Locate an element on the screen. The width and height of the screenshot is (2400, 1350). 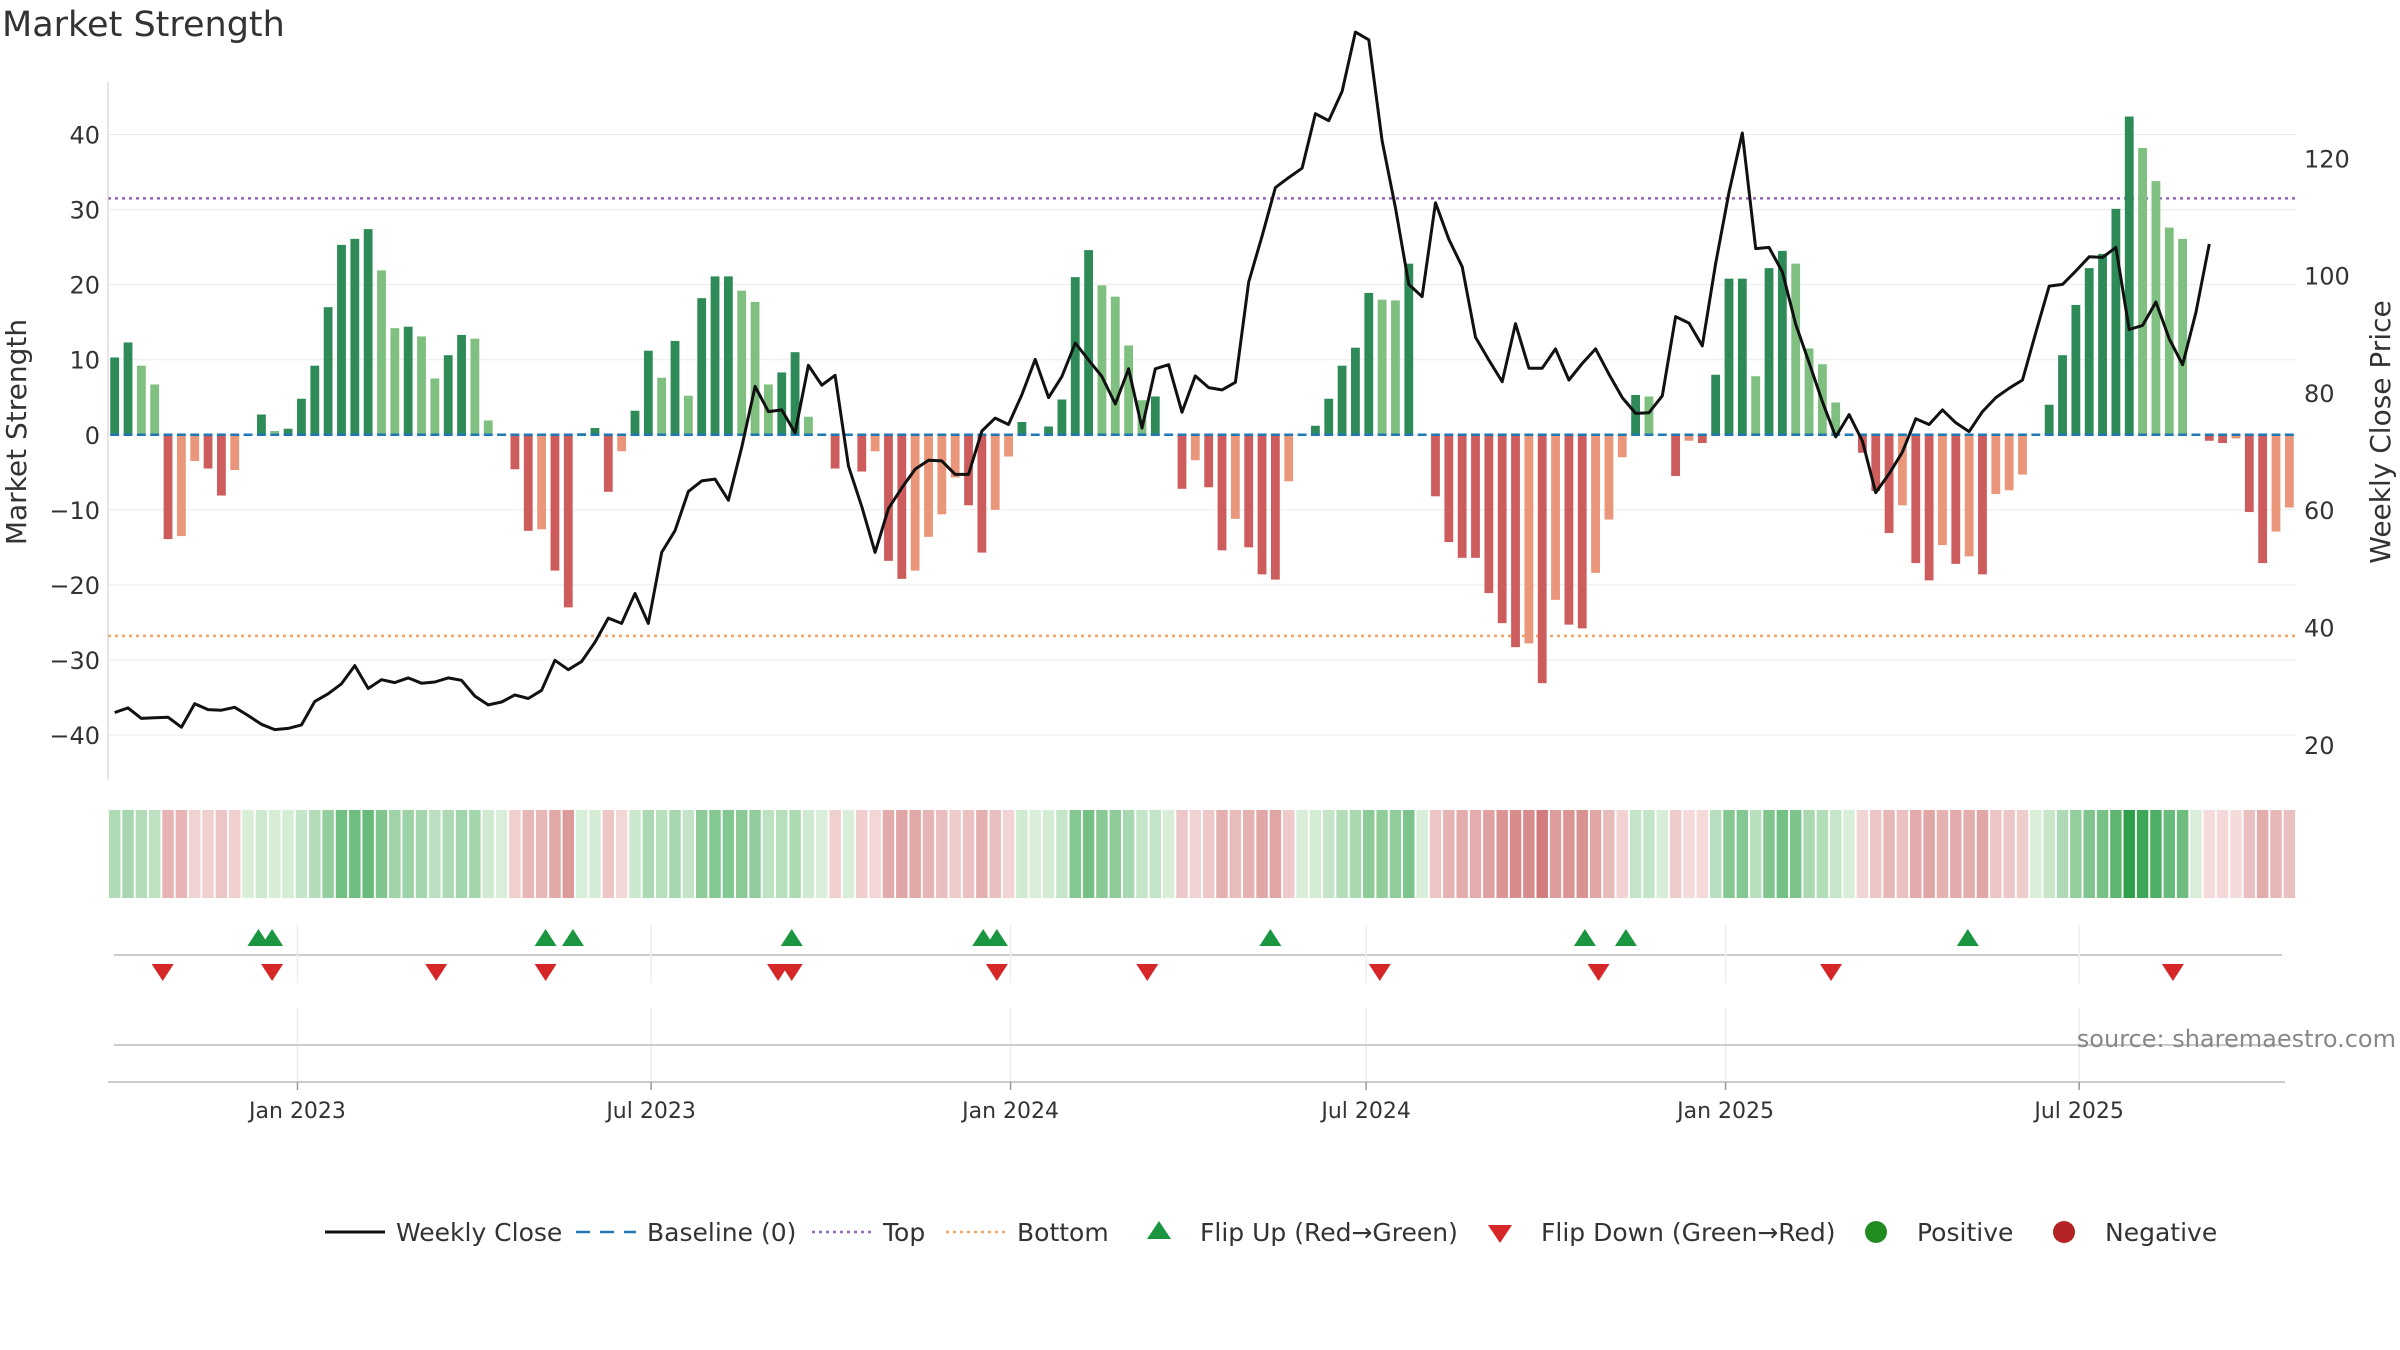
y2-tick-label: 120 is located at coordinates (2327, 159).